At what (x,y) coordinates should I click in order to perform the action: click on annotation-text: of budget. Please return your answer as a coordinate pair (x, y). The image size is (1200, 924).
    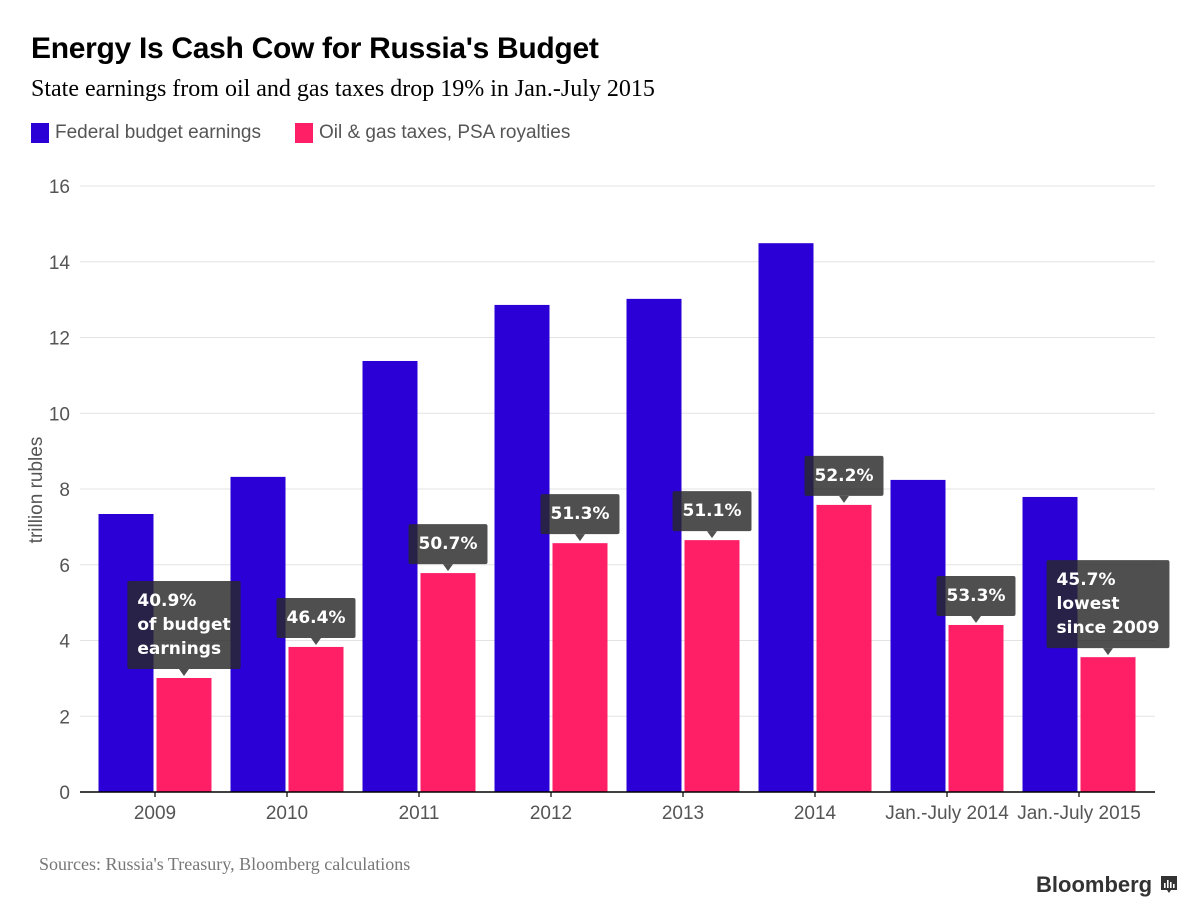
    Looking at the image, I should click on (183, 625).